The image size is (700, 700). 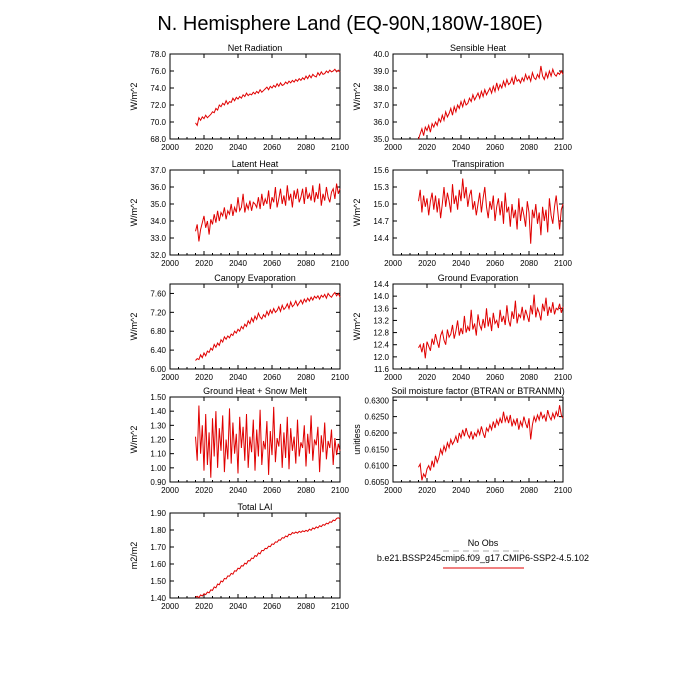 I want to click on y-tick-label: 1.20, so click(x=158, y=440).